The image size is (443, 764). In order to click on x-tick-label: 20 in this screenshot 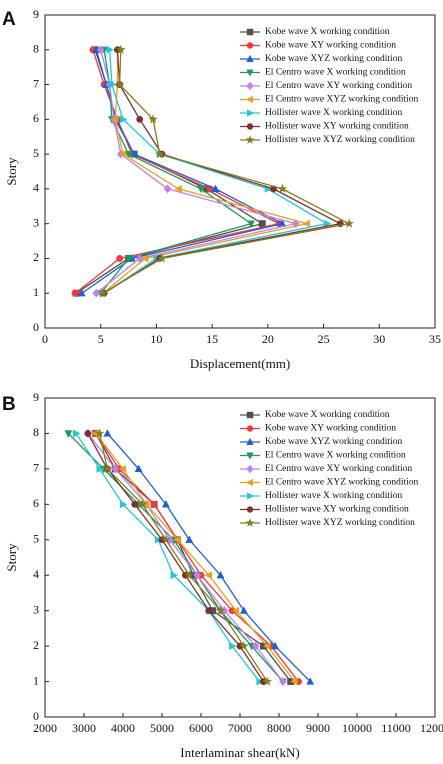, I will do `click(268, 339)`.